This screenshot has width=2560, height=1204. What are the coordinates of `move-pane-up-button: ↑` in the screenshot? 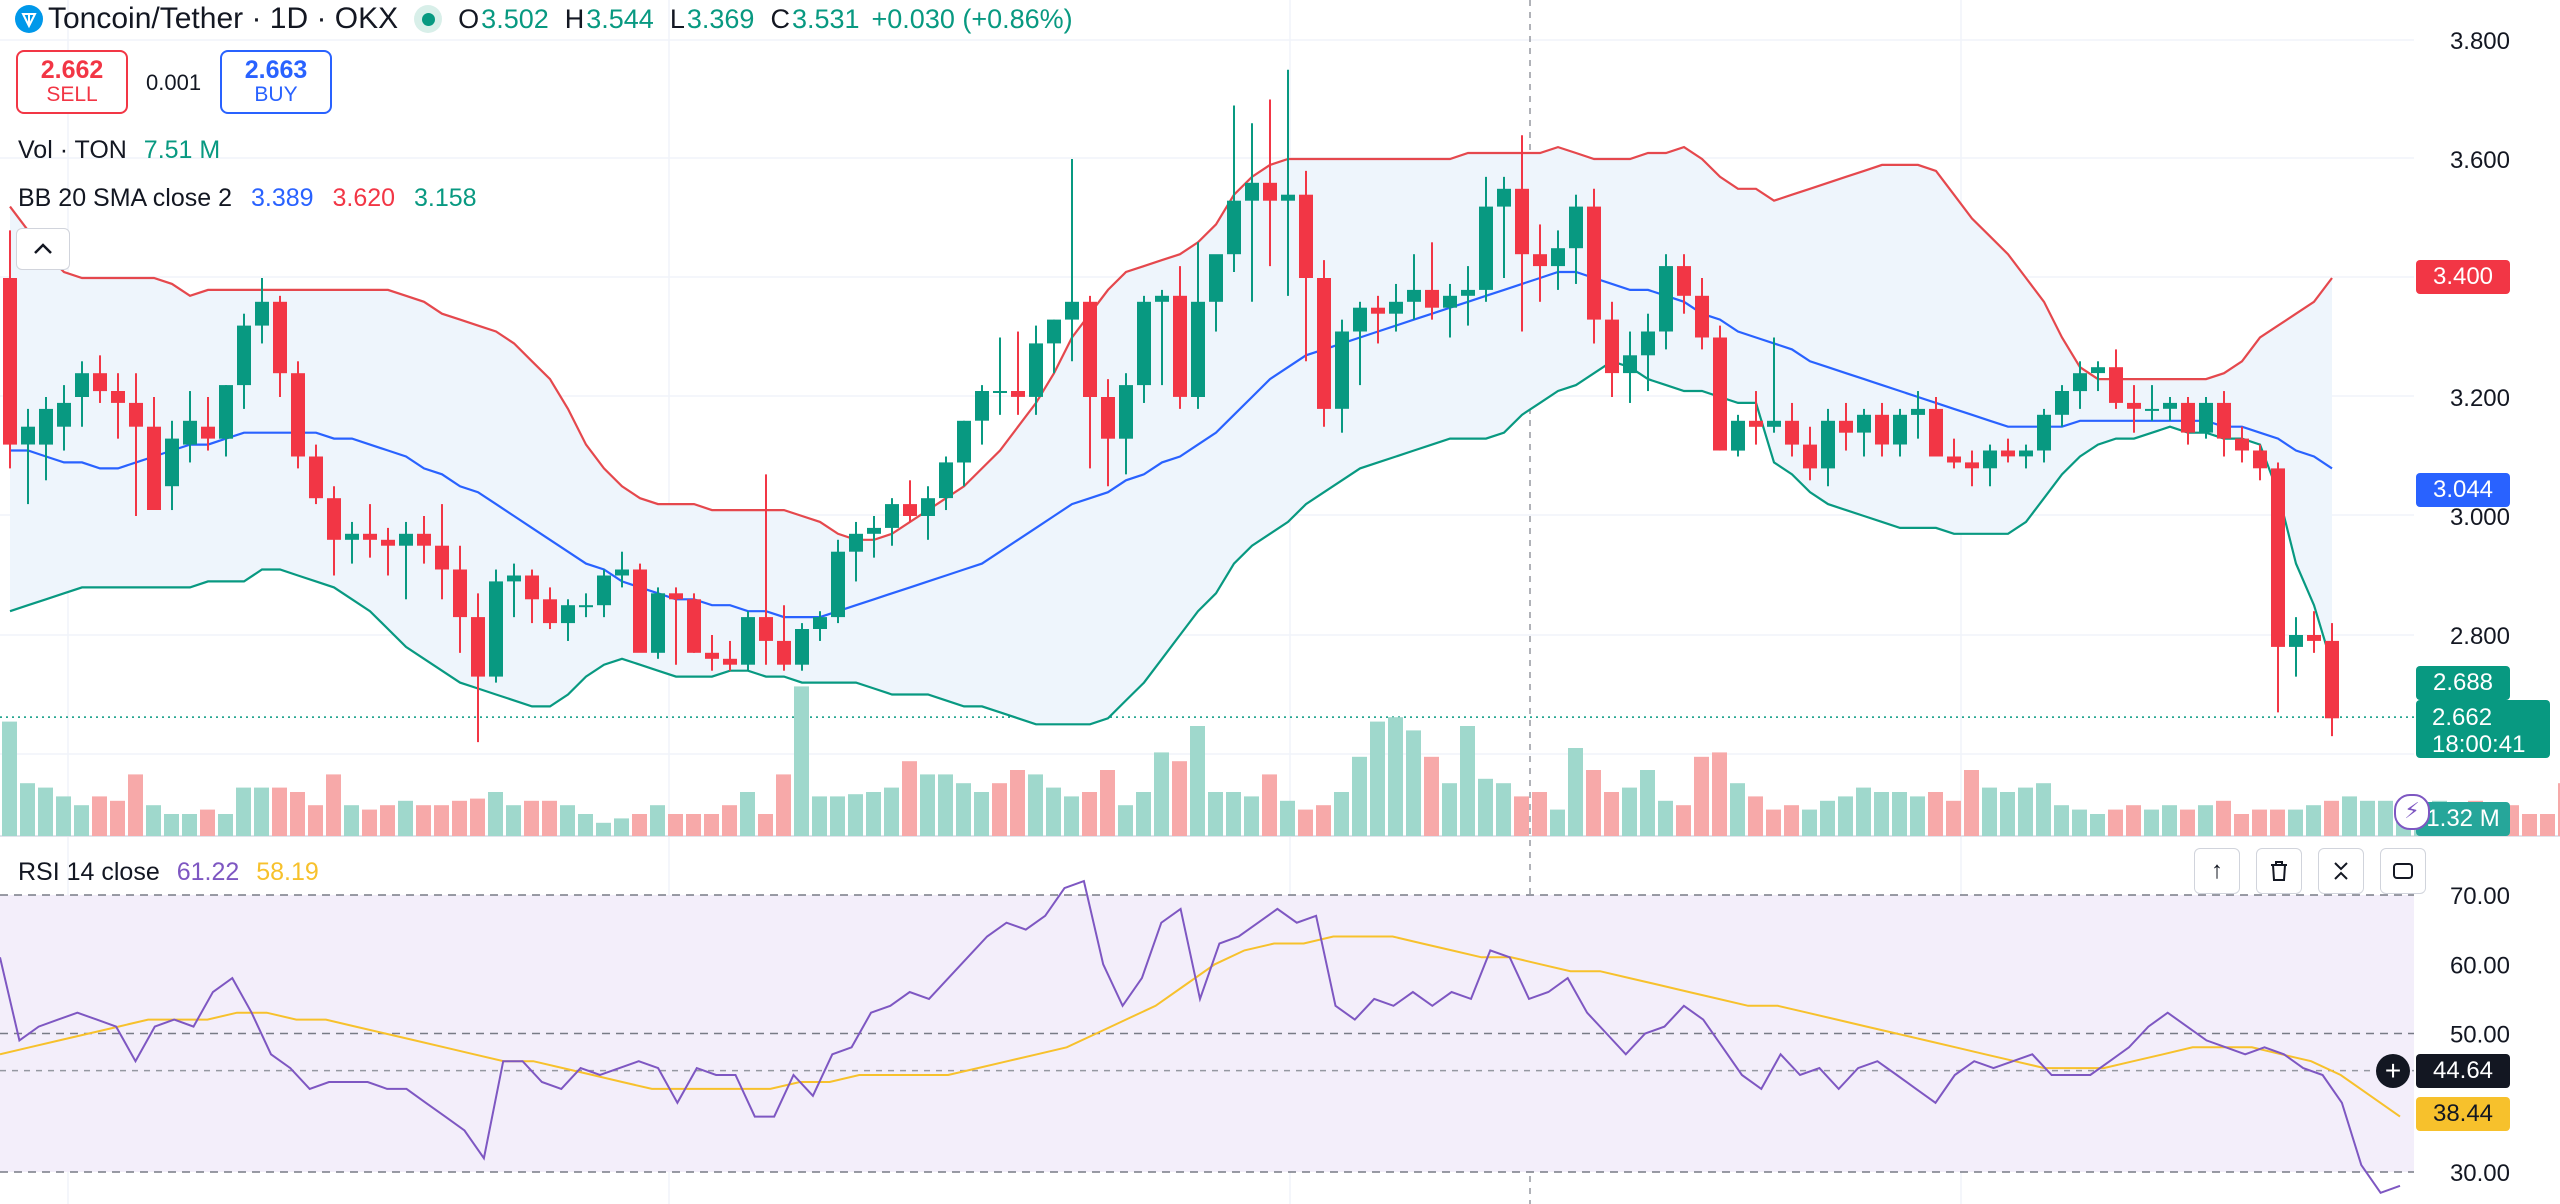 It's located at (2217, 871).